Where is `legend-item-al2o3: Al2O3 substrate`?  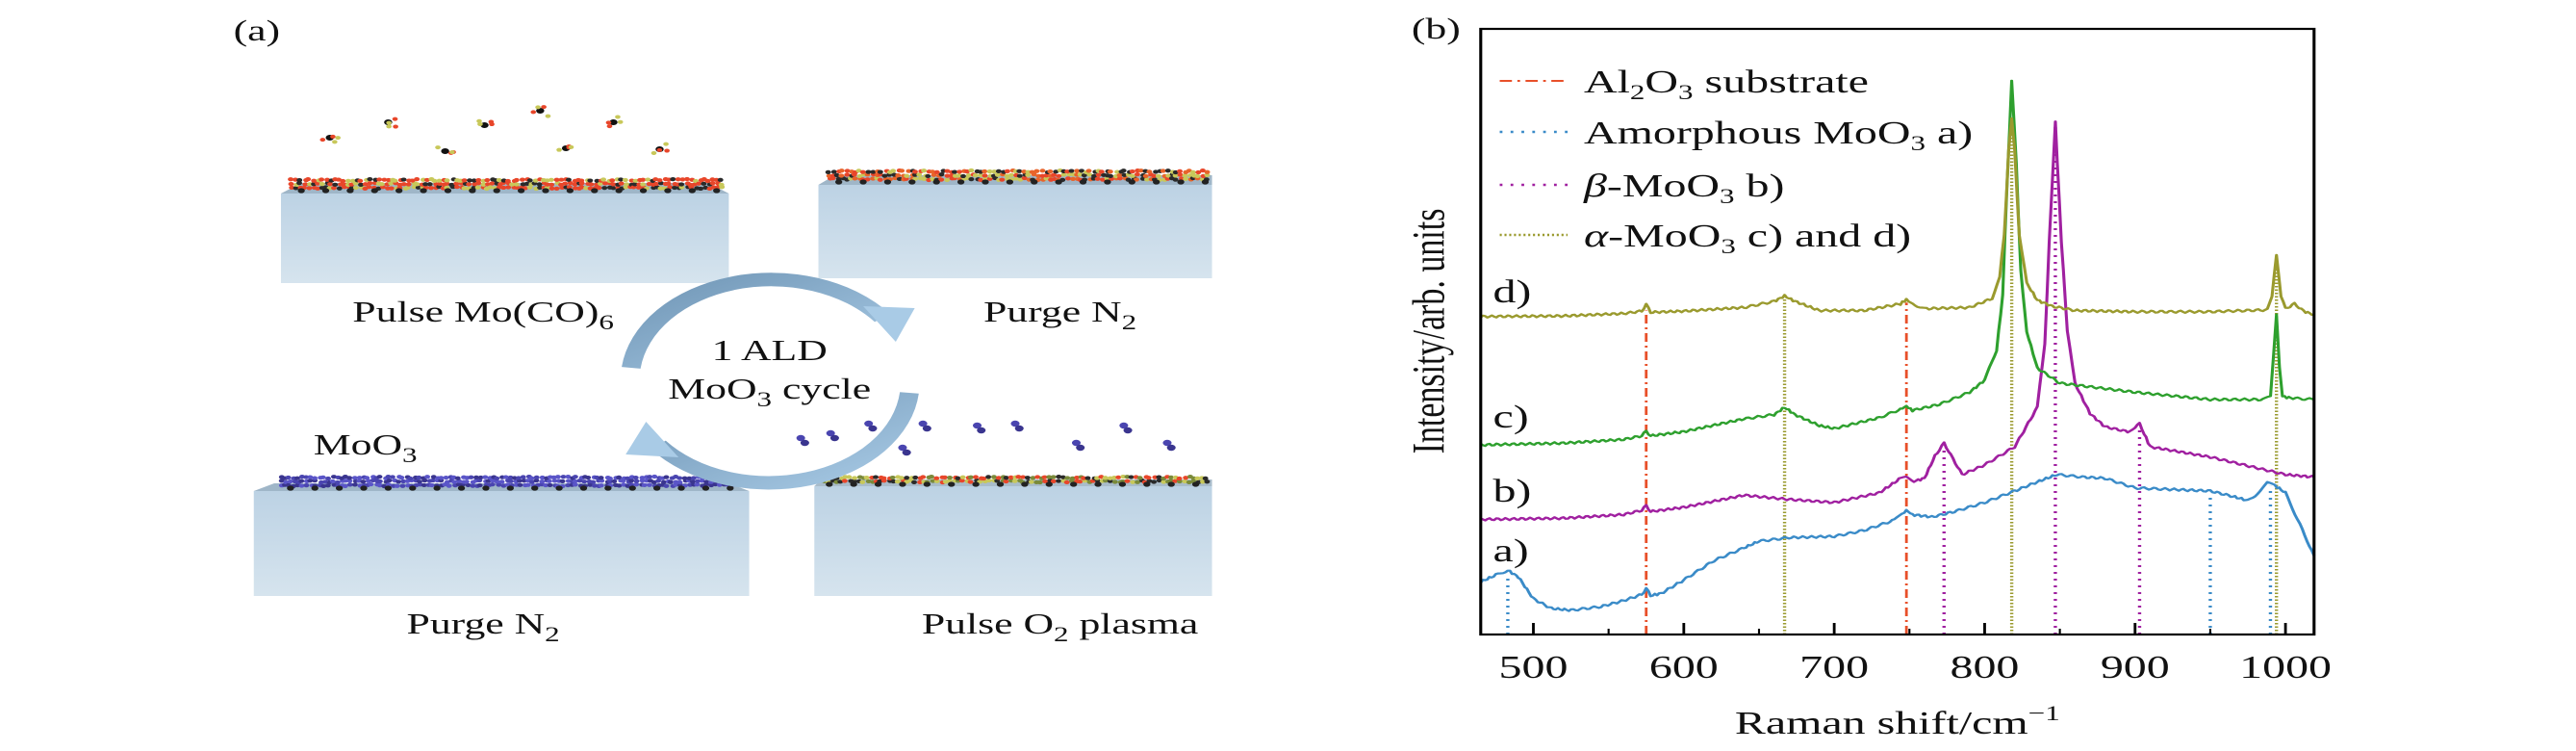 legend-item-al2o3: Al2O3 substrate is located at coordinates (1684, 84).